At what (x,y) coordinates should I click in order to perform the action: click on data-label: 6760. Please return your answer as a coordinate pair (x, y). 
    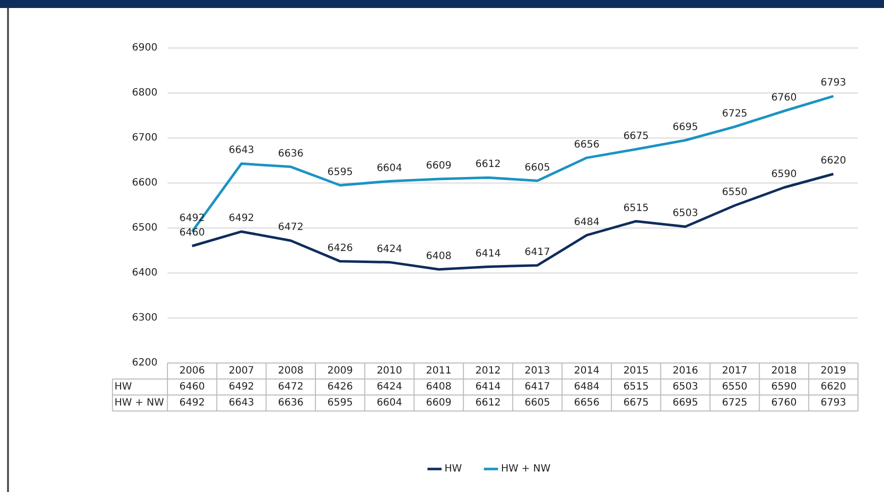
    Looking at the image, I should click on (784, 403).